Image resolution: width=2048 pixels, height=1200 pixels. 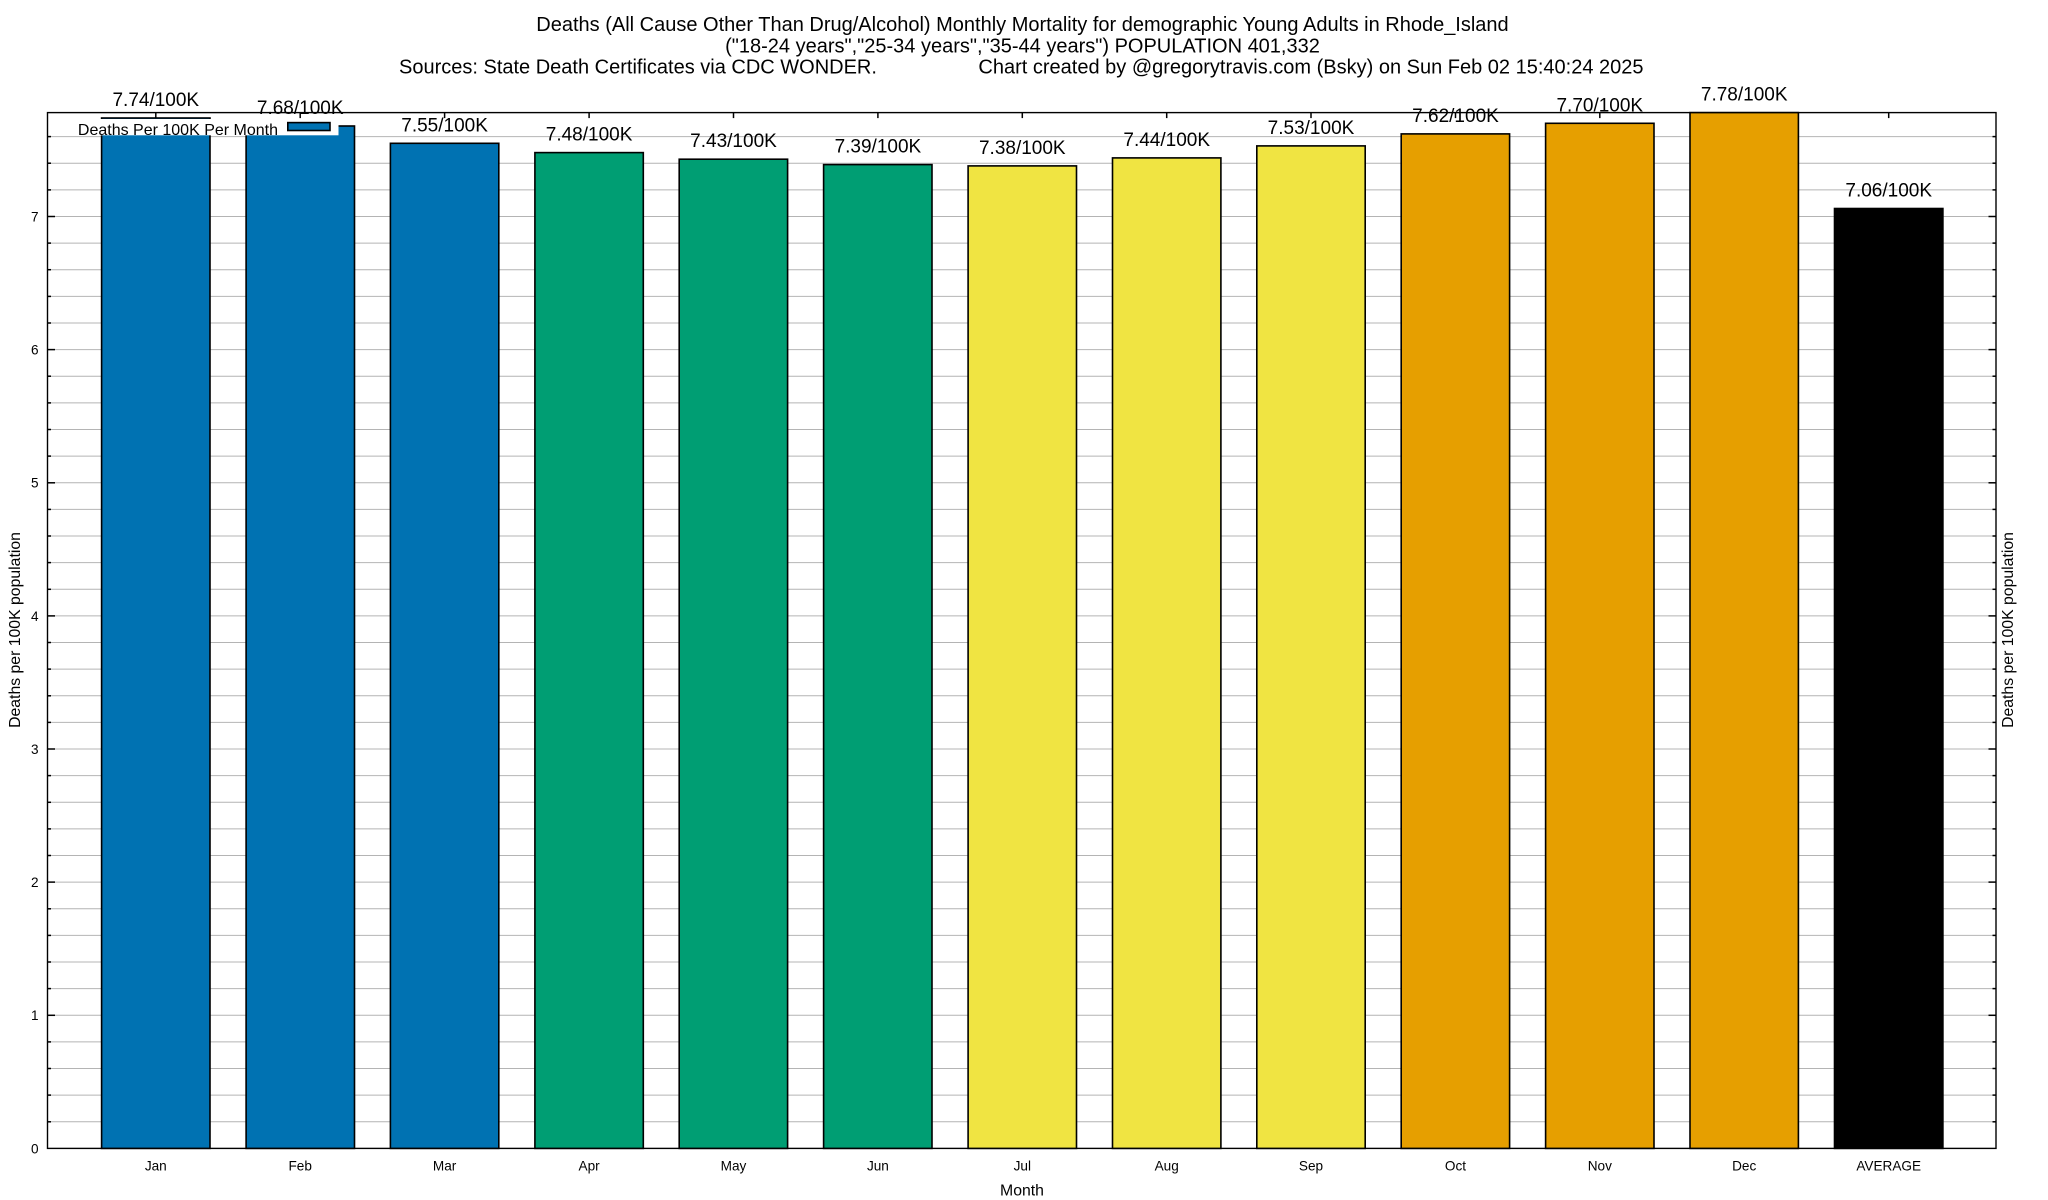 What do you see at coordinates (35, 616) in the screenshot?
I see `svg-text: 4` at bounding box center [35, 616].